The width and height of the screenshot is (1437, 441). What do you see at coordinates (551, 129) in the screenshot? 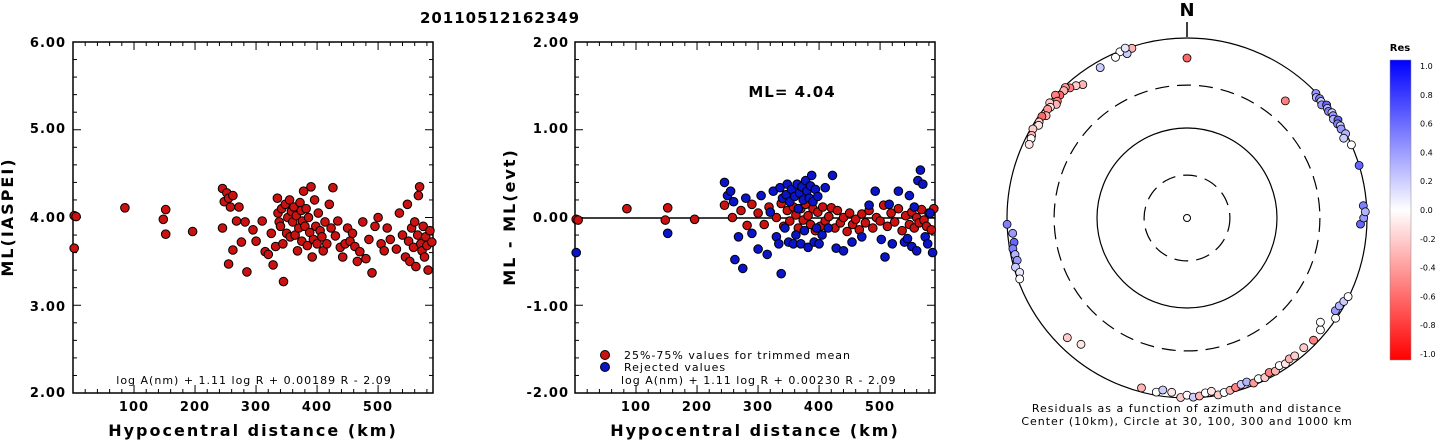
I see `middle-y-tick-label: 1.00` at bounding box center [551, 129].